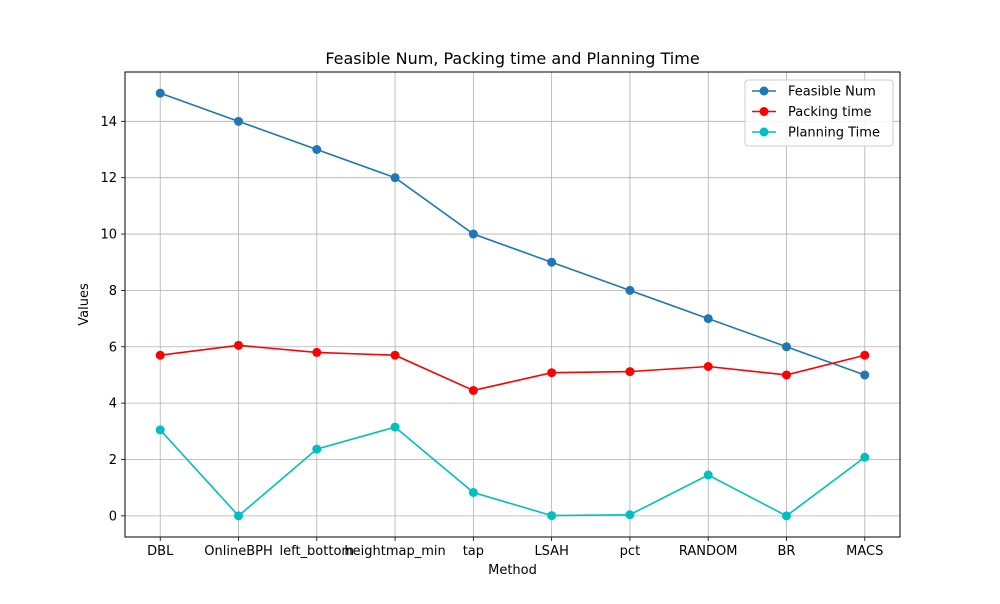 This screenshot has width=1000, height=604. I want to click on x-tick-label: OnlineBPH, so click(238, 551).